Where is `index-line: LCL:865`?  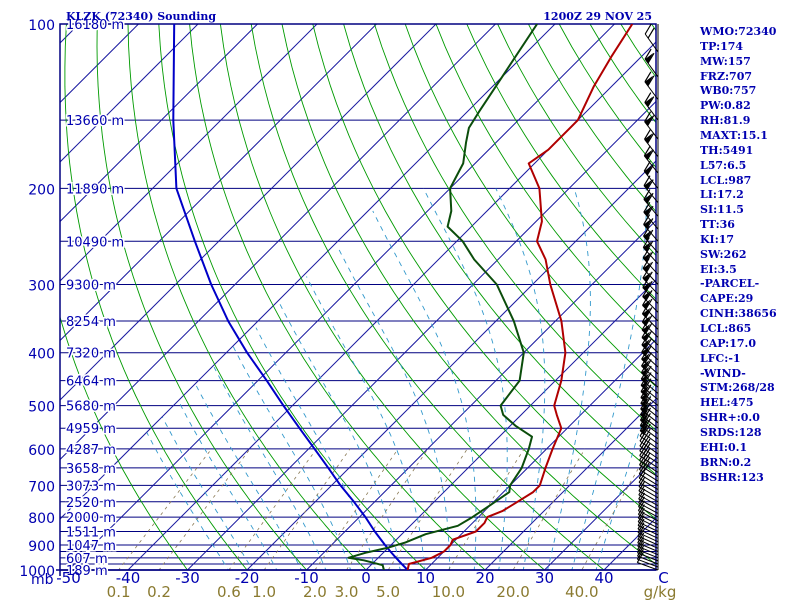 index-line: LCL:865 is located at coordinates (725, 328).